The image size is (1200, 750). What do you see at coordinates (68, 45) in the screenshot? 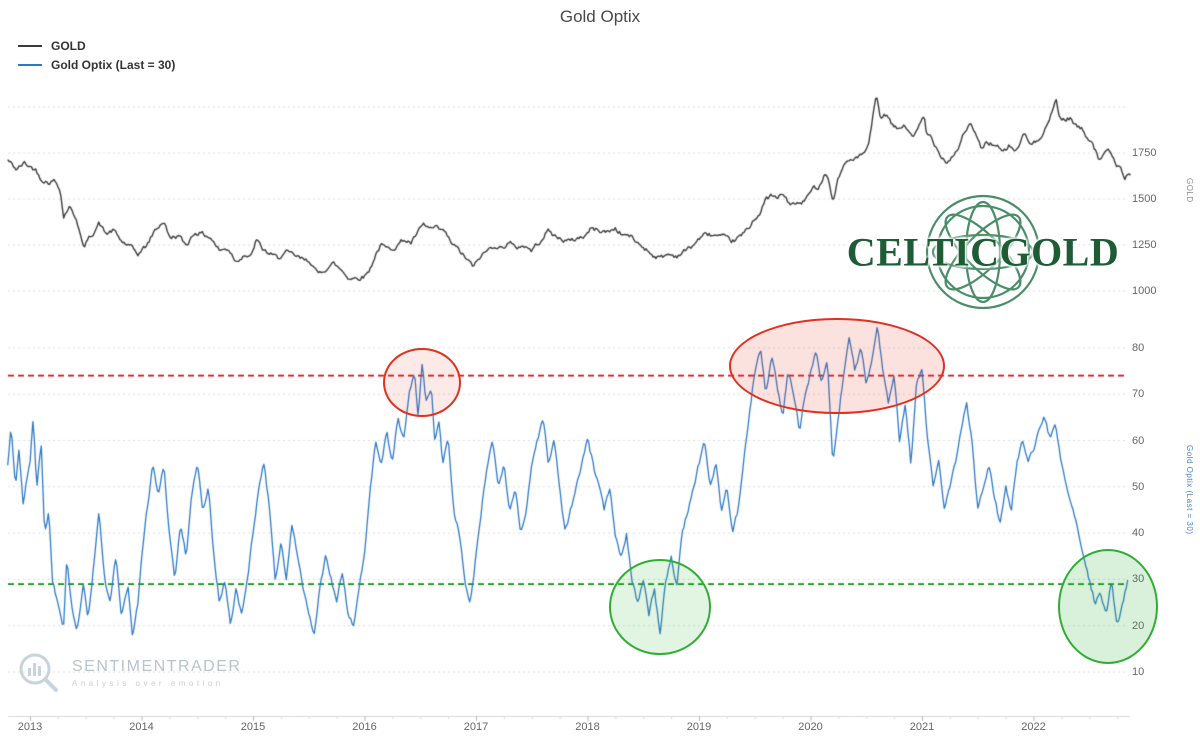
I see `legend-label-gold: GOLD` at bounding box center [68, 45].